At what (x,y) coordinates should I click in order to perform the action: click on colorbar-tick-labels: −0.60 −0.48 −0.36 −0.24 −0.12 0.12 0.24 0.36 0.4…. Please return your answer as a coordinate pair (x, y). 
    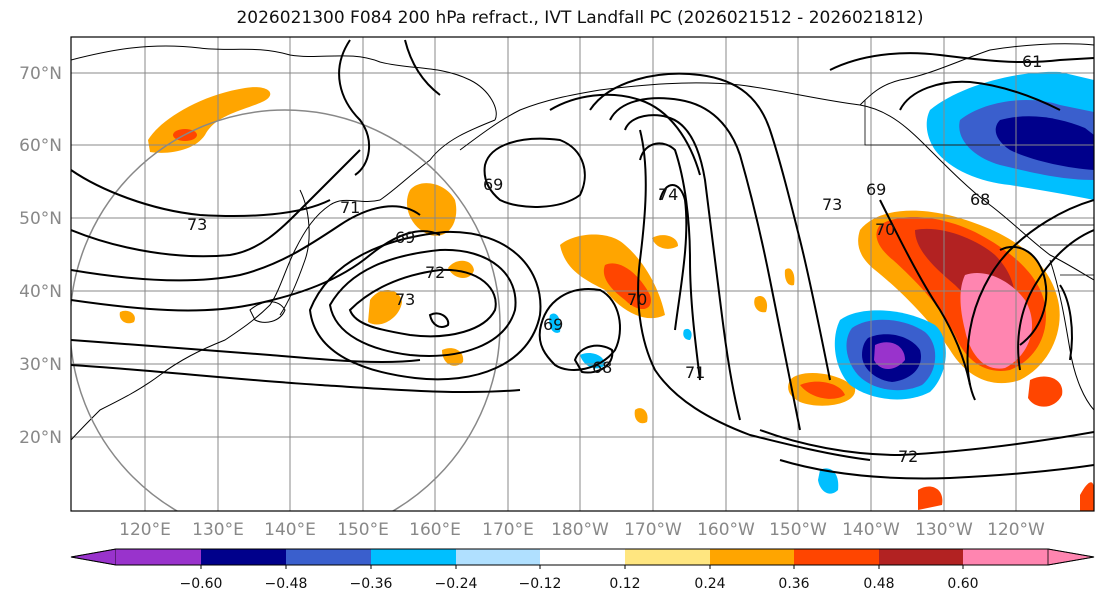
    Looking at the image, I should click on (579, 578).